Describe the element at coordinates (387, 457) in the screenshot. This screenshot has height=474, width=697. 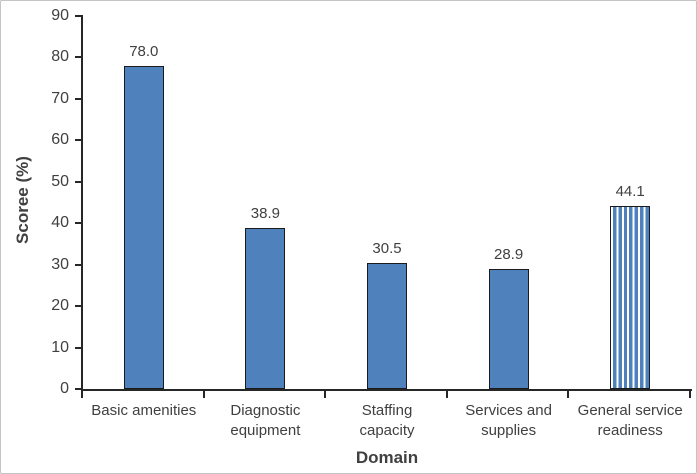
I see `x-axis-title: Domain` at that location.